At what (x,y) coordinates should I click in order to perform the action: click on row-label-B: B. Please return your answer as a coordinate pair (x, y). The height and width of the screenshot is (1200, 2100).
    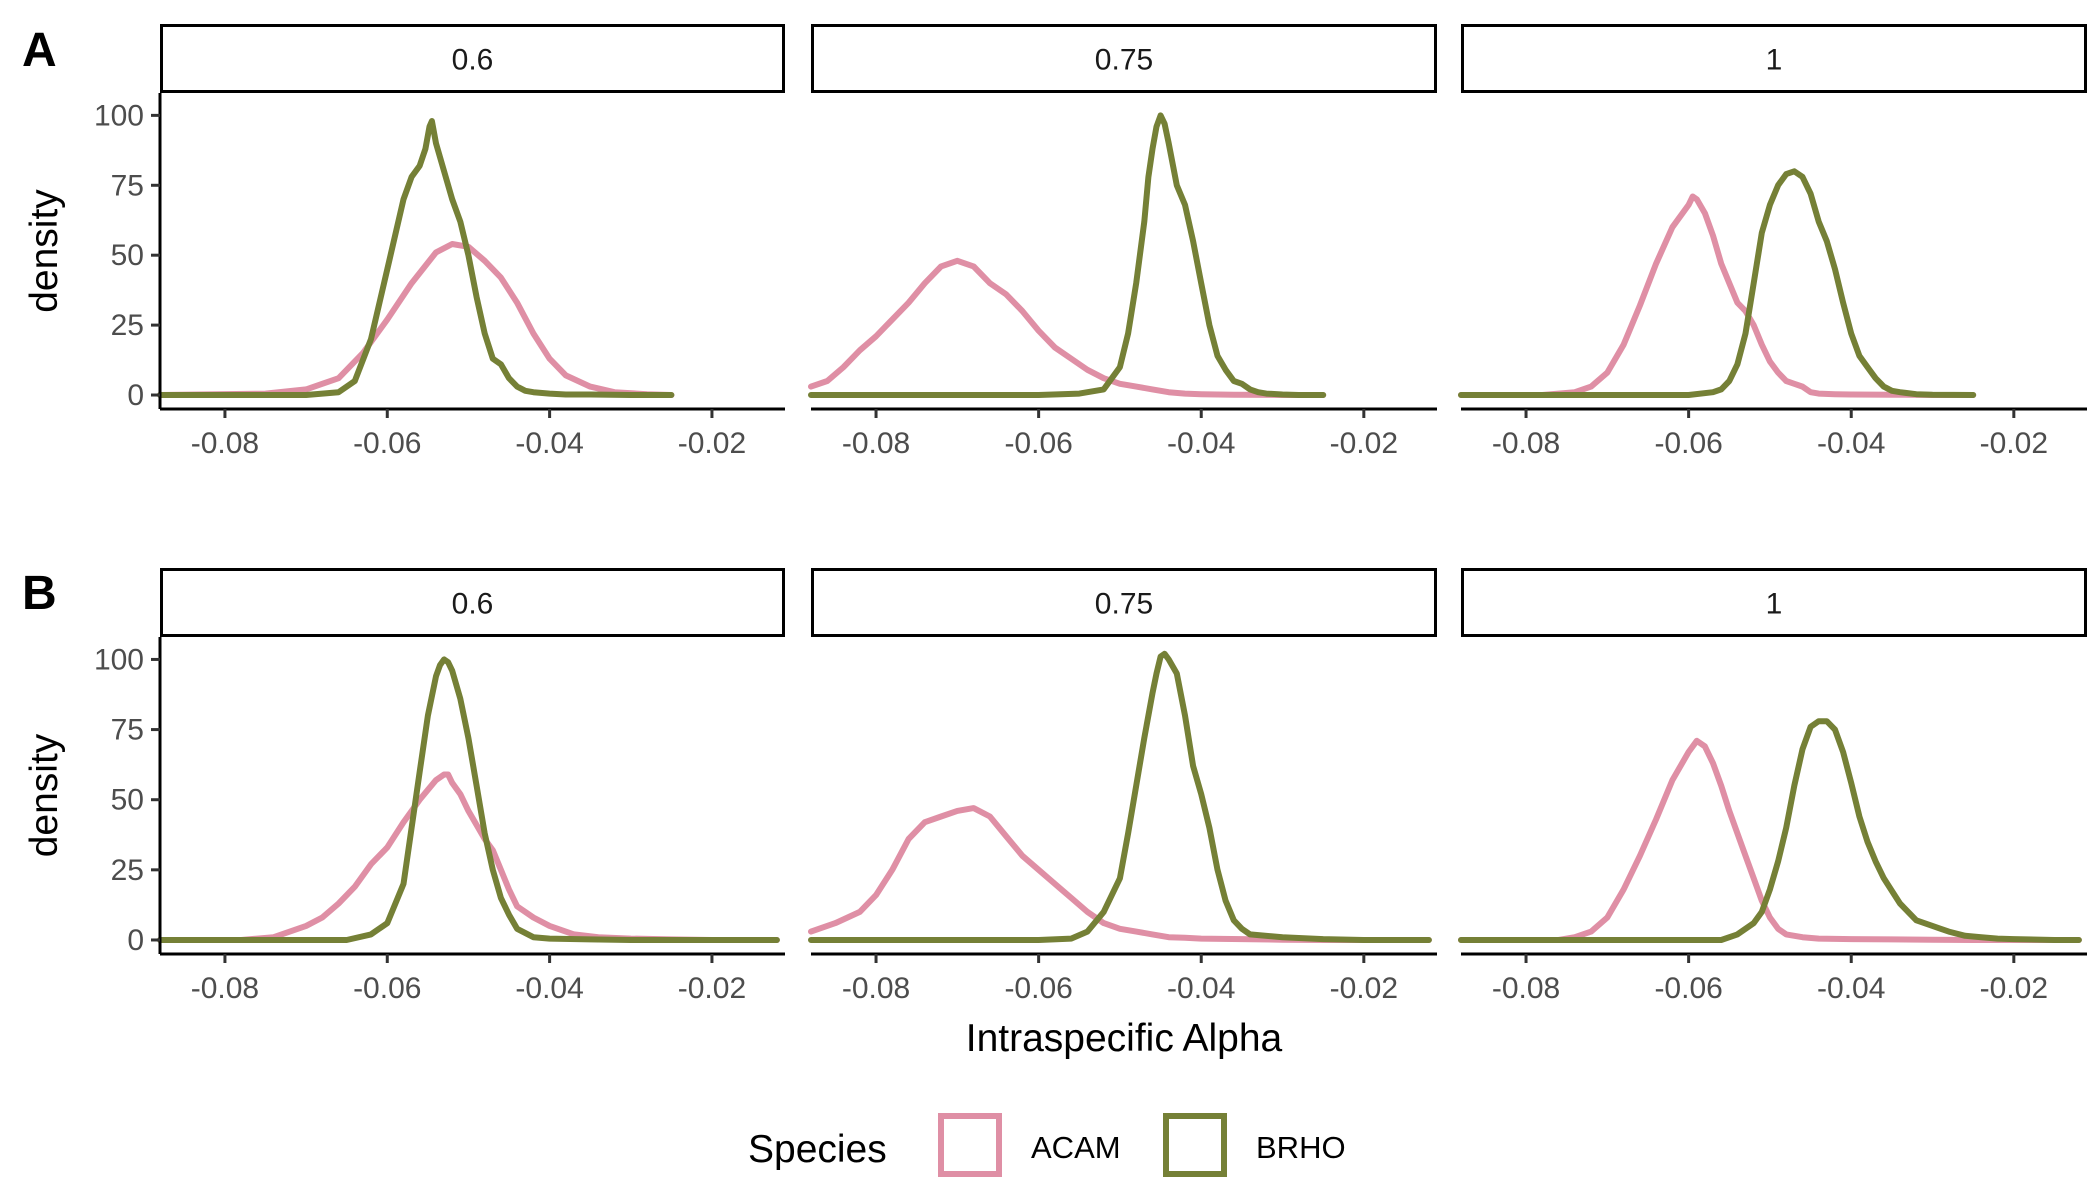
    Looking at the image, I should click on (39, 593).